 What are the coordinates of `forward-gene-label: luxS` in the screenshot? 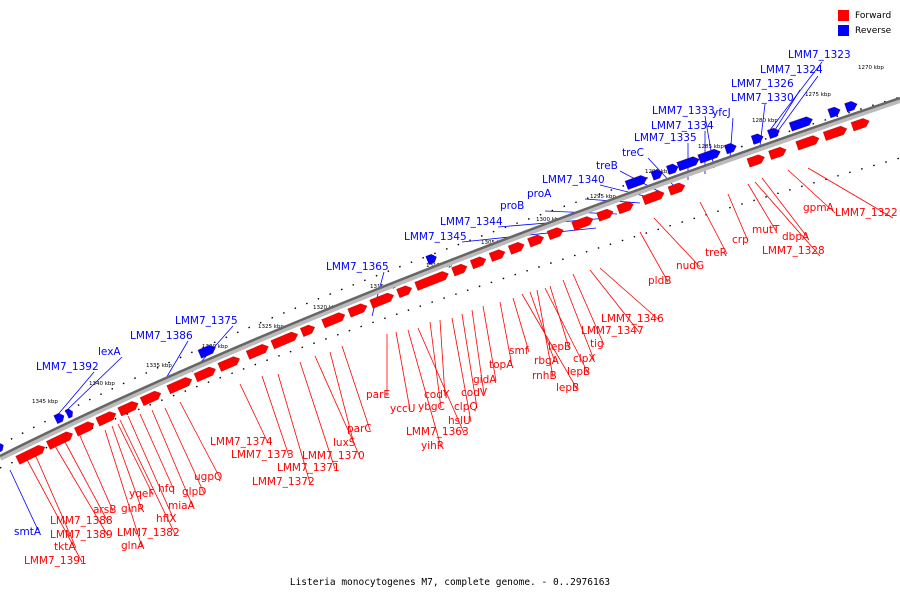 It's located at (344, 443).